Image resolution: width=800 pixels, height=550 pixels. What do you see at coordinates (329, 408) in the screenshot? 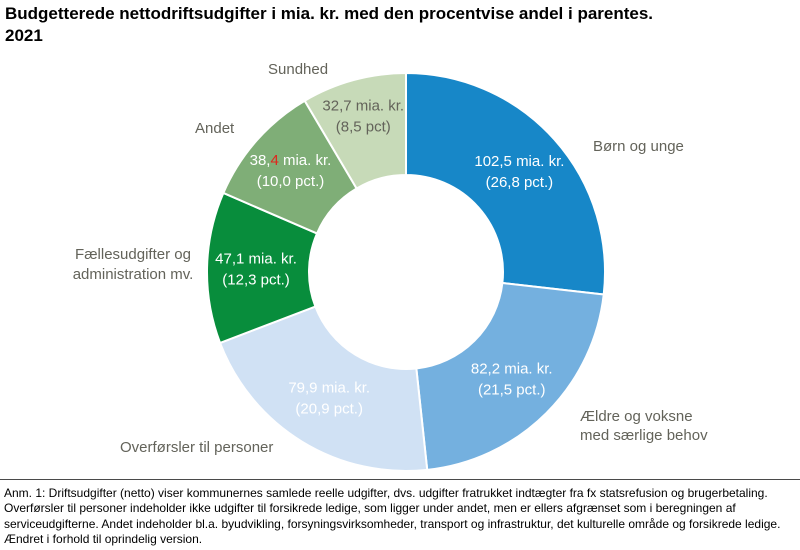
I see `segment-pct-label-overførsler-til-personer: (20,9 pct.)` at bounding box center [329, 408].